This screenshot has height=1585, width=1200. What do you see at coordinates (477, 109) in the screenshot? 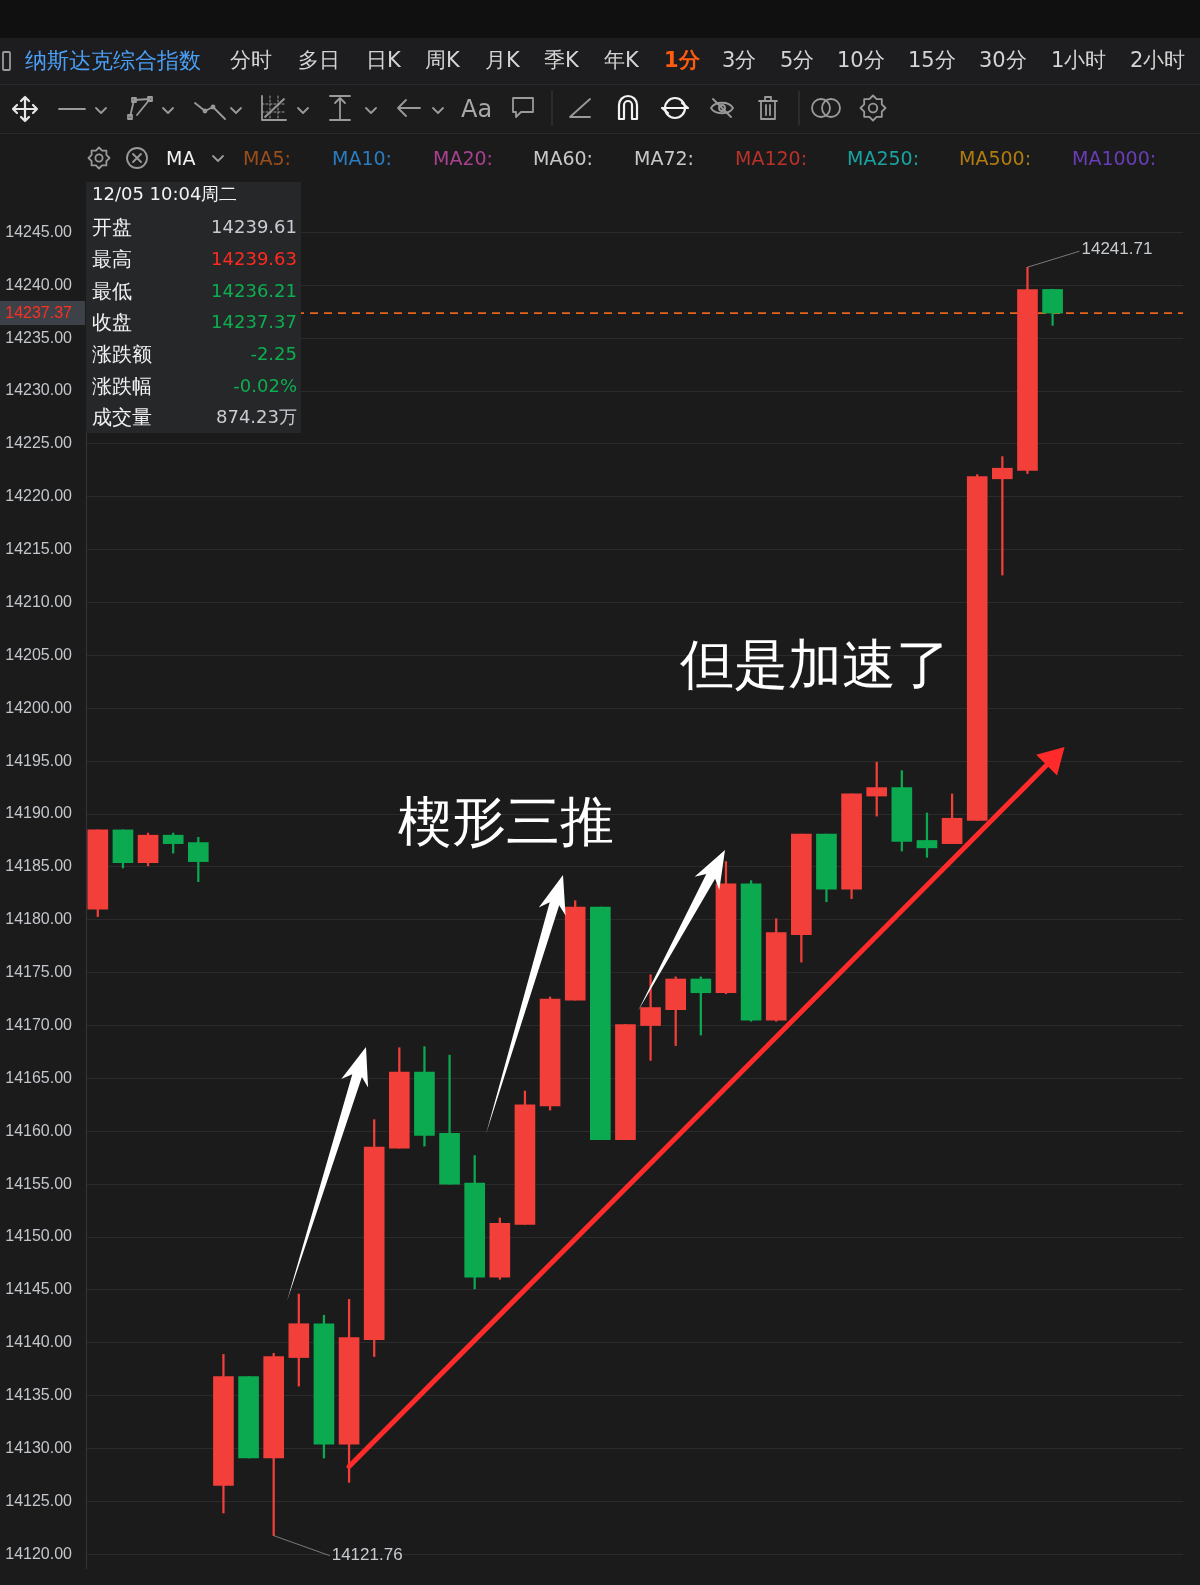
I see `text: Aa` at bounding box center [477, 109].